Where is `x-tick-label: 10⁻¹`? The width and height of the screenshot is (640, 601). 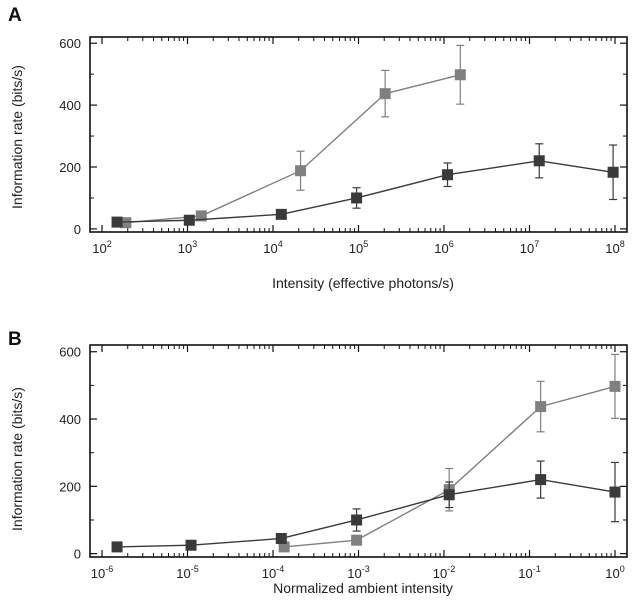 x-tick-label: 10⁻¹ is located at coordinates (529, 572).